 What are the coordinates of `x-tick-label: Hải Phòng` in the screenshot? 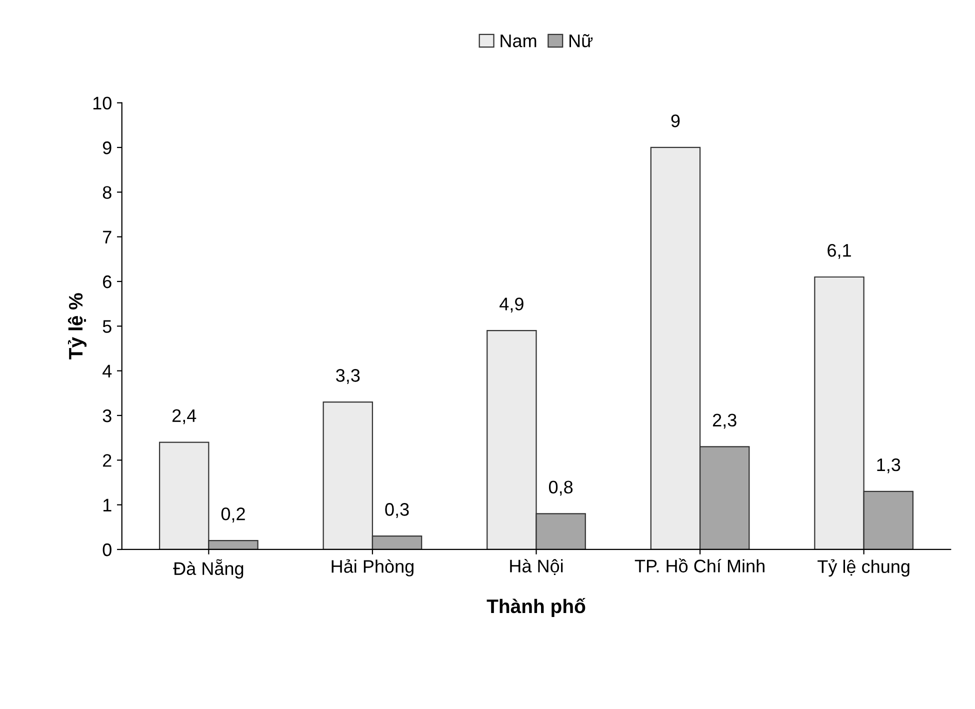 It's located at (373, 567).